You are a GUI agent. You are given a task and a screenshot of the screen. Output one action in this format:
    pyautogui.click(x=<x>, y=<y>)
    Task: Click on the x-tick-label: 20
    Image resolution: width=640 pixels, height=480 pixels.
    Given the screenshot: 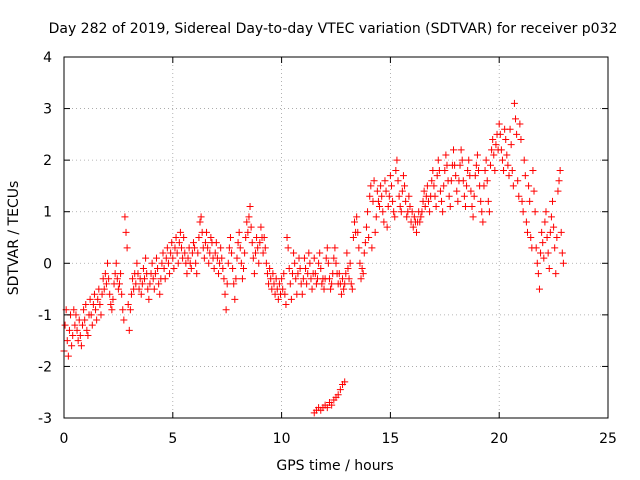 What is the action you would take?
    pyautogui.click(x=499, y=439)
    